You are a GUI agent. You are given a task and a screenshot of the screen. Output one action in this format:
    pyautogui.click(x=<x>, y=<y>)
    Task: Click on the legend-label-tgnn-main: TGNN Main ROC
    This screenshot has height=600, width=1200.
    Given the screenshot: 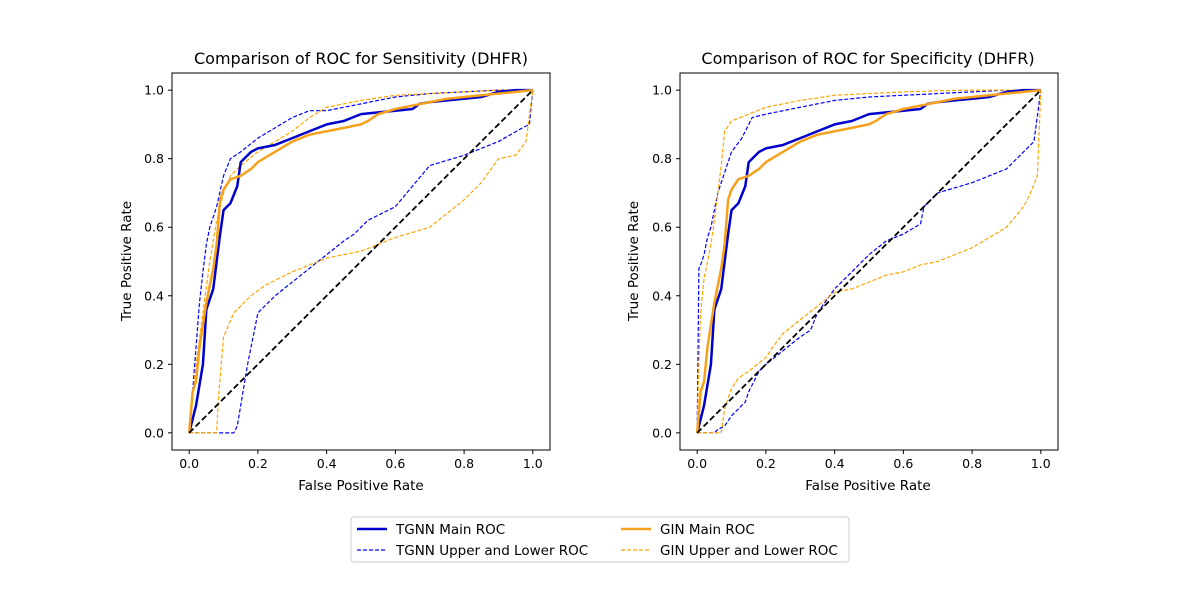 What is the action you would take?
    pyautogui.click(x=450, y=530)
    